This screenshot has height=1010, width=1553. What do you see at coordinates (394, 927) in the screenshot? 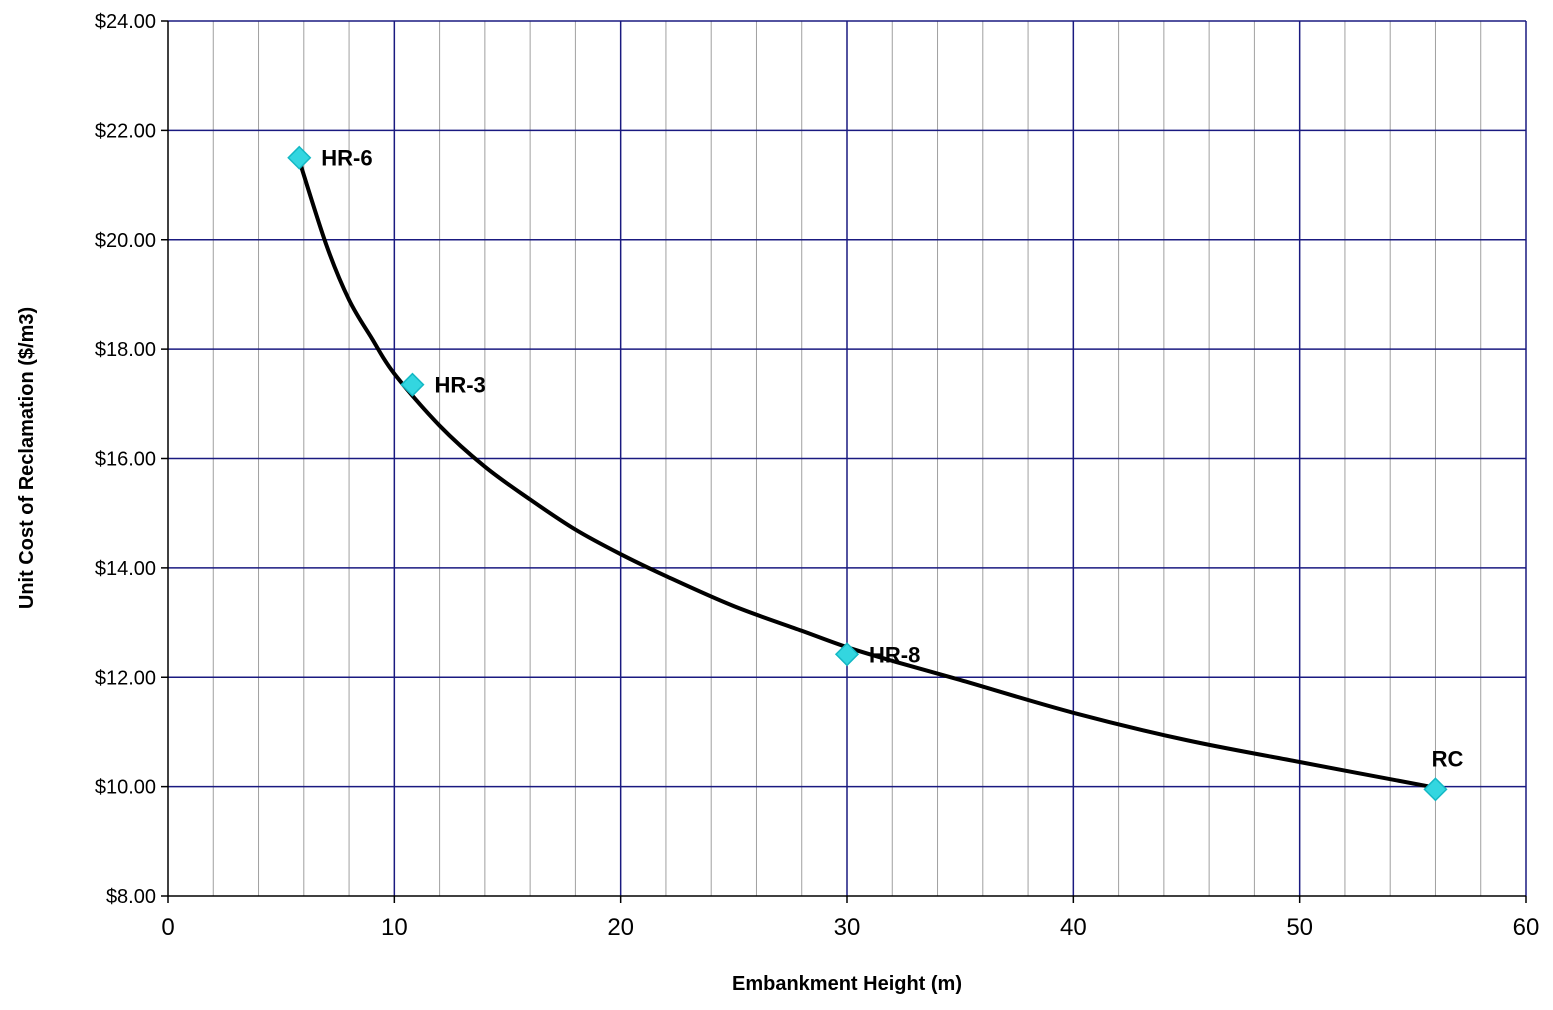
I see `x-tick-label: 10` at bounding box center [394, 927].